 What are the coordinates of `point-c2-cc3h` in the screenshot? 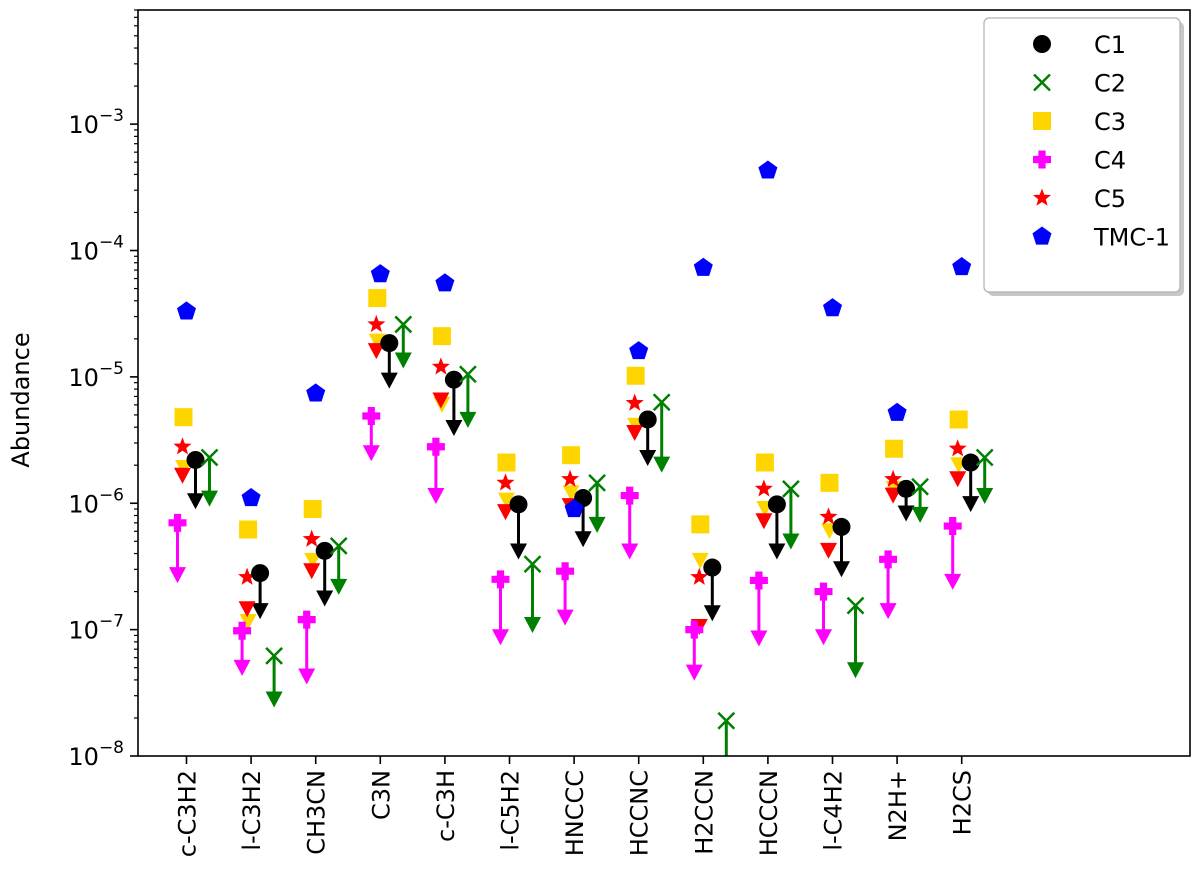 It's located at (468, 374).